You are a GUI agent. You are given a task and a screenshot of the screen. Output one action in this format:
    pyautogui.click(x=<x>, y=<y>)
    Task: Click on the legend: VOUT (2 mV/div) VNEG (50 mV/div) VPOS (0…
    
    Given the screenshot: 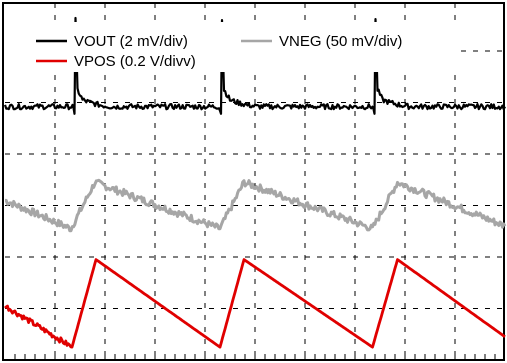 What is the action you would take?
    pyautogui.click(x=232, y=47)
    